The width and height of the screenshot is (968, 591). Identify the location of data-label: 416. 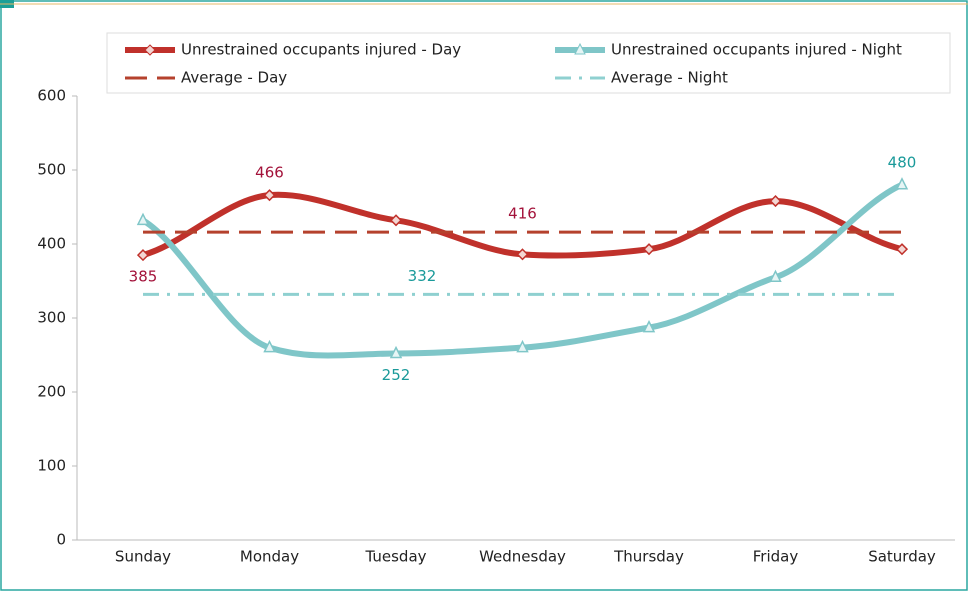
(522, 214).